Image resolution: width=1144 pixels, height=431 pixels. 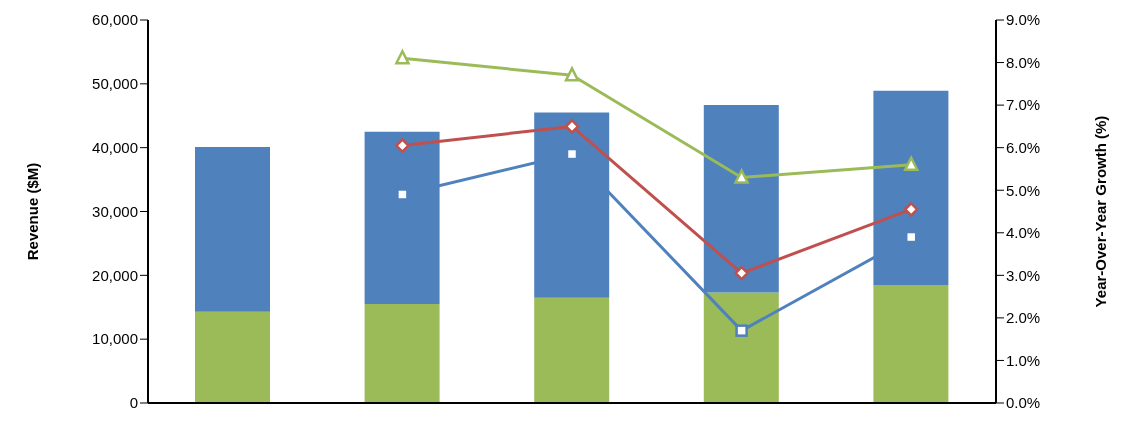 I want to click on y2-tick-label: 5.0%, so click(x=1023, y=190).